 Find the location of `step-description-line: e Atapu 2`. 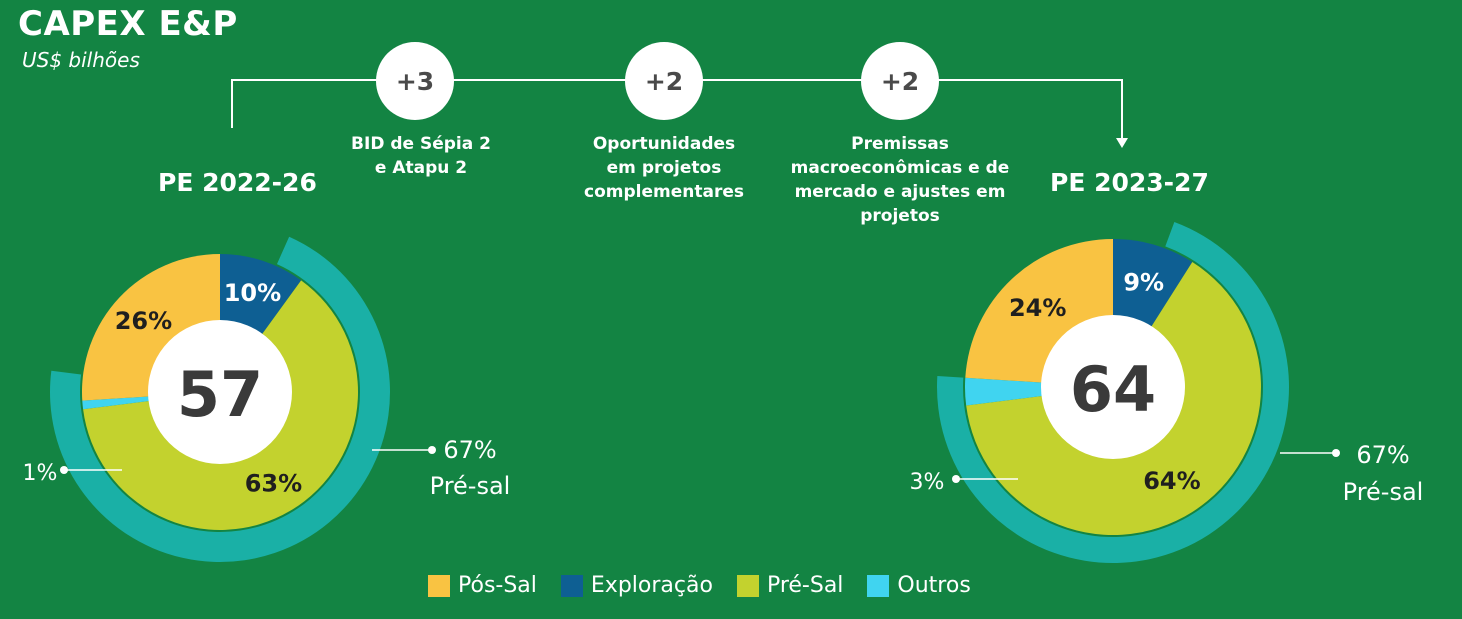

step-description-line: e Atapu 2 is located at coordinates (421, 168).